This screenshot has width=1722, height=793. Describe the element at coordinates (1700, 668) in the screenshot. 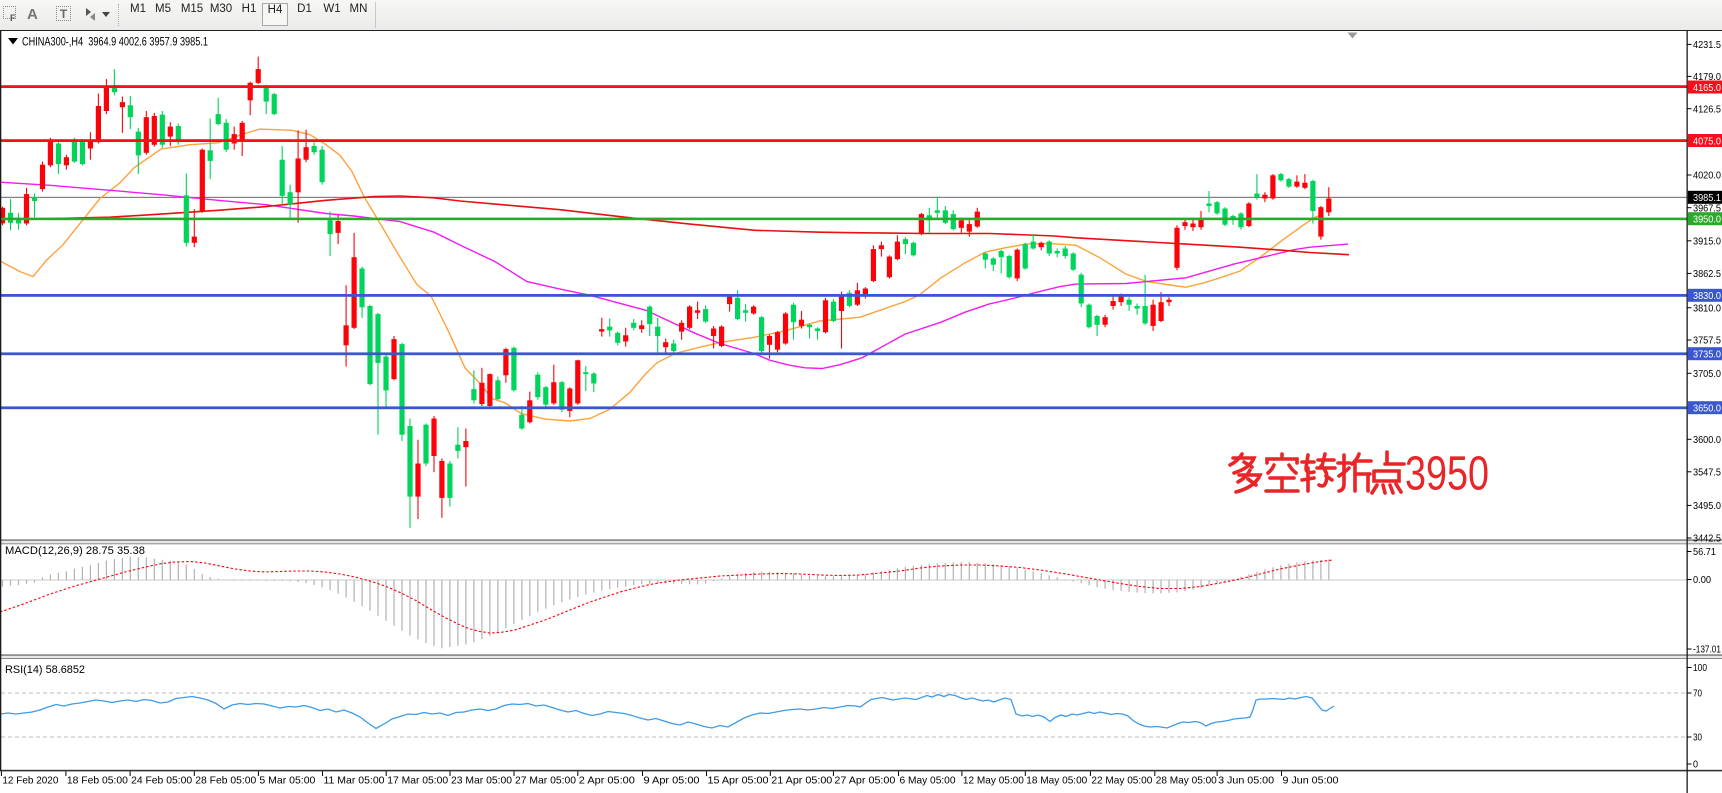

I see `svg-text: 100` at that location.